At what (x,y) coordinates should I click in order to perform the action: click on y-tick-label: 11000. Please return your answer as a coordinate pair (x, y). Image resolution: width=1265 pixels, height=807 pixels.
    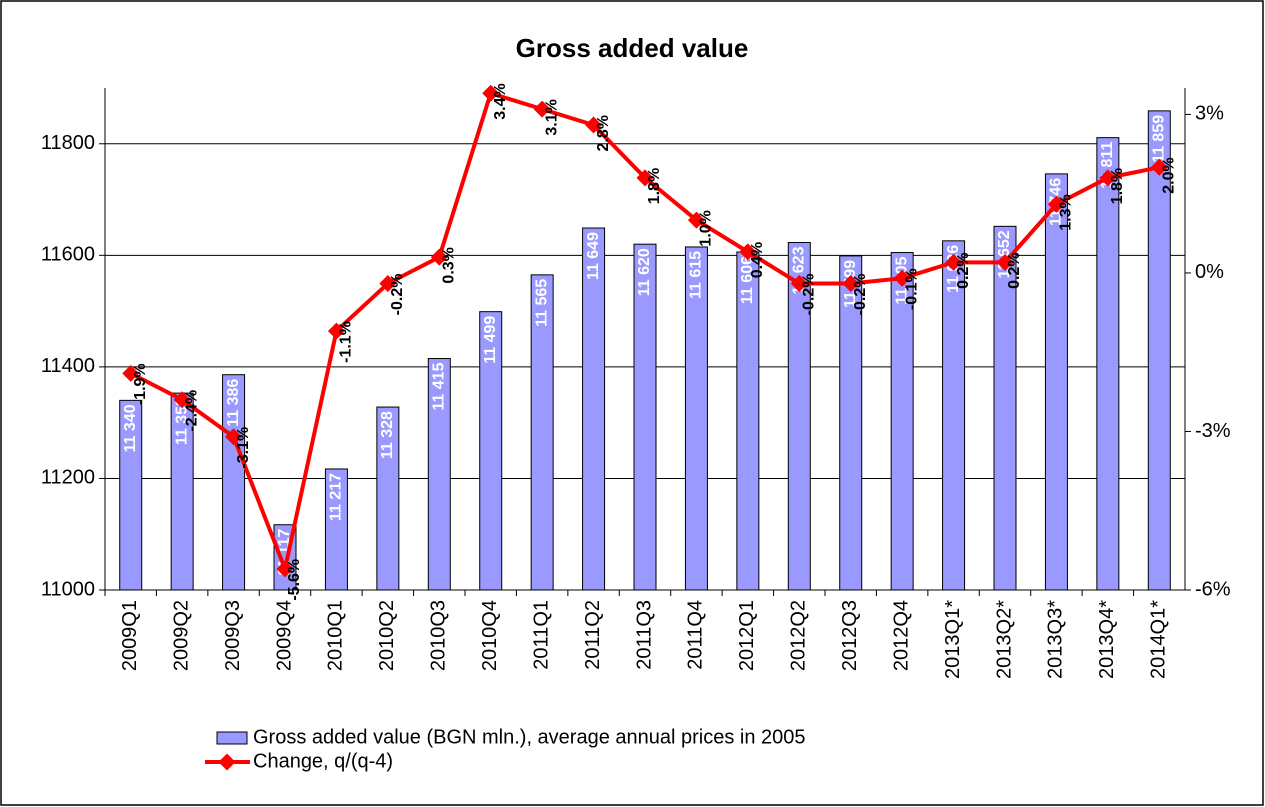
    Looking at the image, I should click on (68, 589).